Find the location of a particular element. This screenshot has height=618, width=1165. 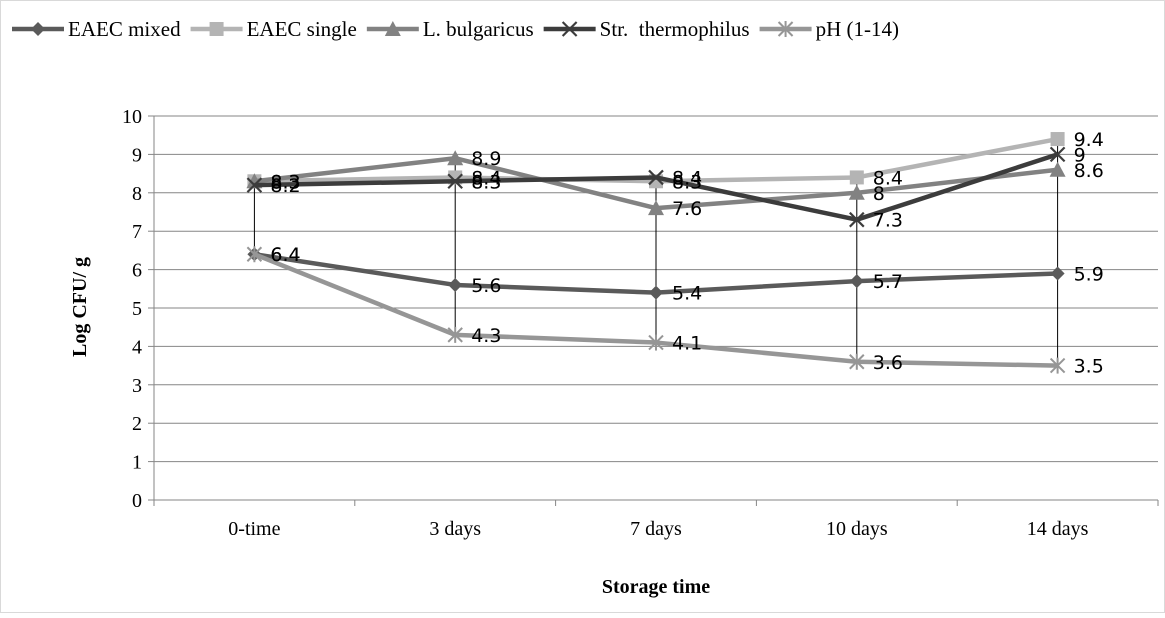

y-tick-label: 10 is located at coordinates (132, 117).